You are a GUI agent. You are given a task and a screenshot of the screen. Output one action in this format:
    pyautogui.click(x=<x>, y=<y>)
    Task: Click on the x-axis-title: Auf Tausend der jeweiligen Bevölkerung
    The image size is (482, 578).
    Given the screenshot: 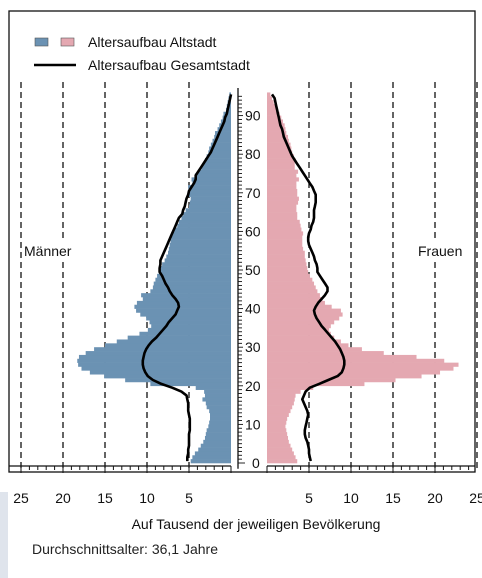 What is the action you would take?
    pyautogui.click(x=256, y=524)
    